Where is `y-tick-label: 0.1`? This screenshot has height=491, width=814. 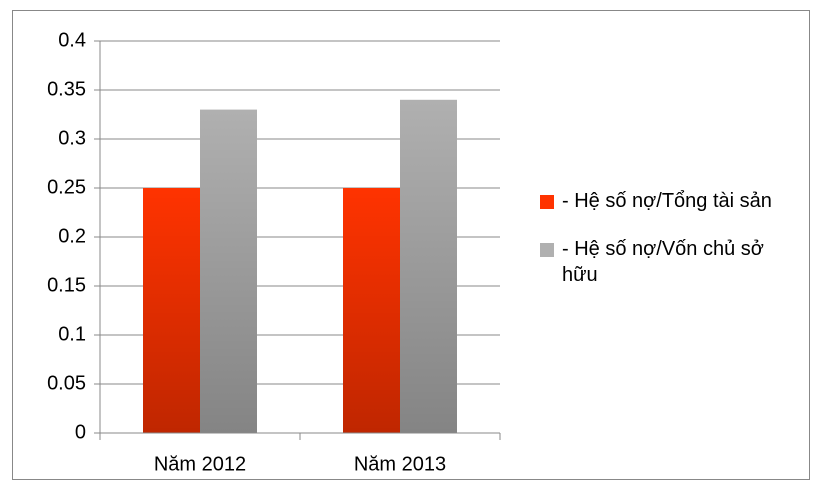 y-tick-label: 0.1 is located at coordinates (72, 334).